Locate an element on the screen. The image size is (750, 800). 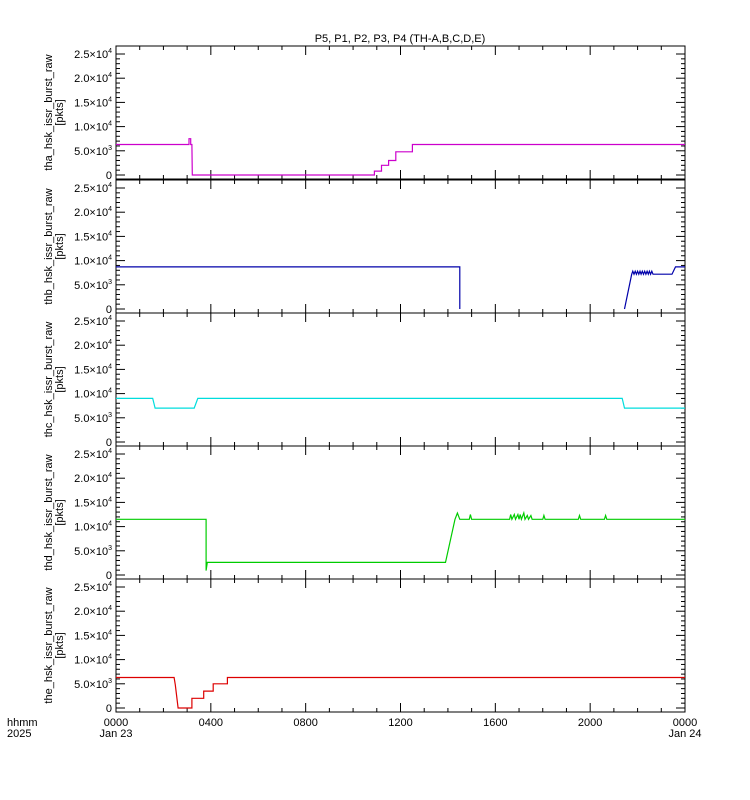
x-tick-label: 1200 is located at coordinates (400, 723).